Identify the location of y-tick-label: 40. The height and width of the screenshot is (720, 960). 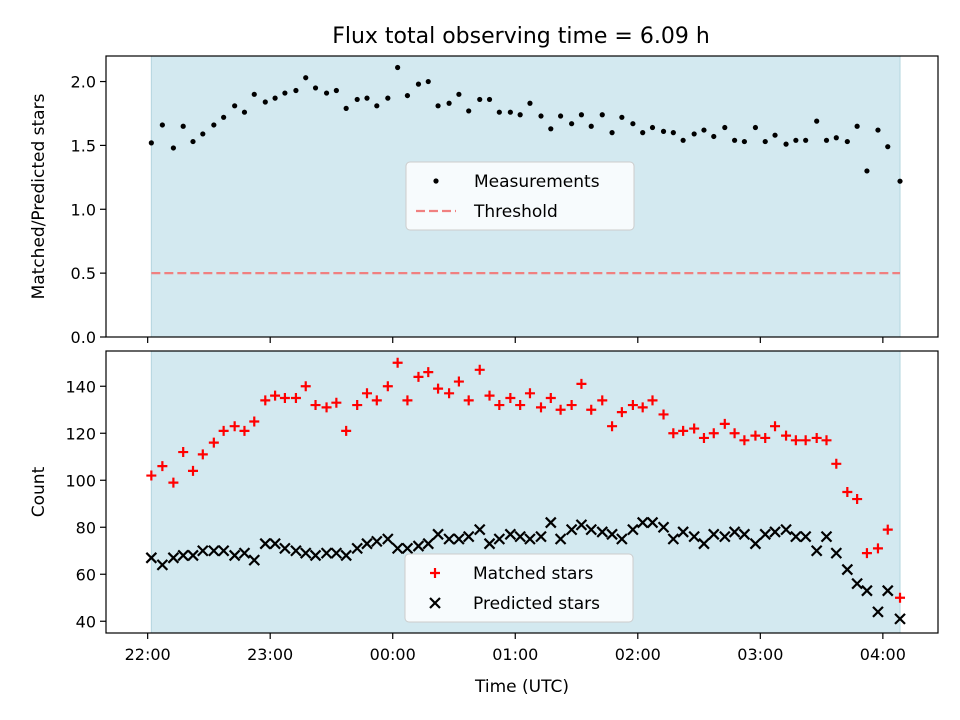
(86, 621).